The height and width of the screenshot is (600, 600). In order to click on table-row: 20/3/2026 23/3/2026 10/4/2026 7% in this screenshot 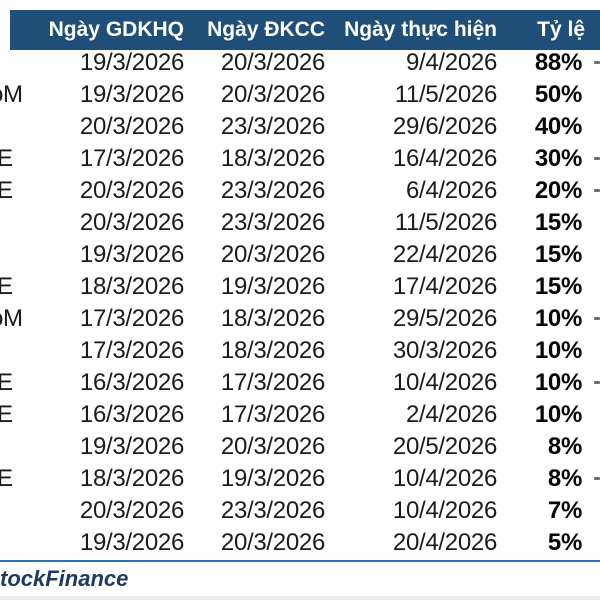, I will do `click(300, 511)`.